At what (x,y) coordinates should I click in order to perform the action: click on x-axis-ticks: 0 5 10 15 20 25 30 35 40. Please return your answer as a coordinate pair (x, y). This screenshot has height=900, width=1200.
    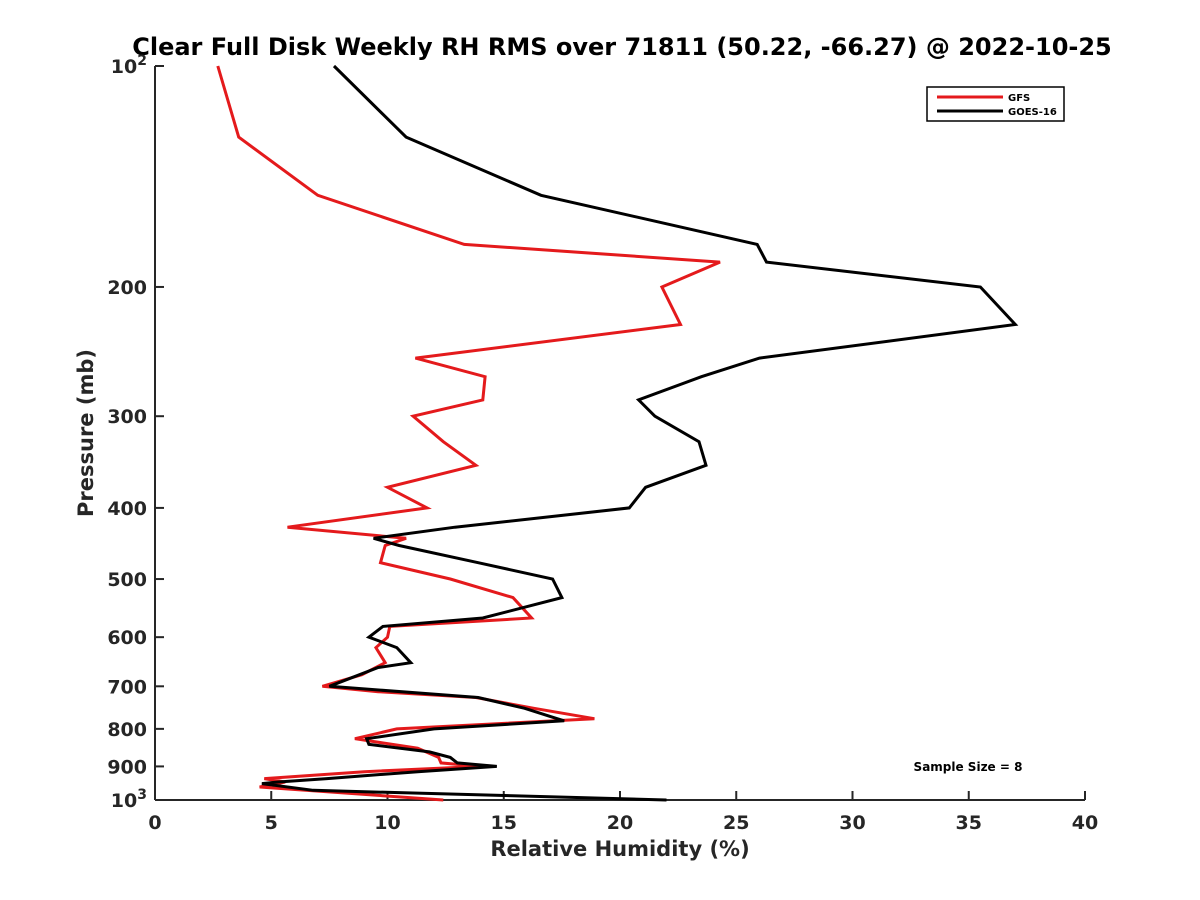
    Looking at the image, I should click on (623, 812).